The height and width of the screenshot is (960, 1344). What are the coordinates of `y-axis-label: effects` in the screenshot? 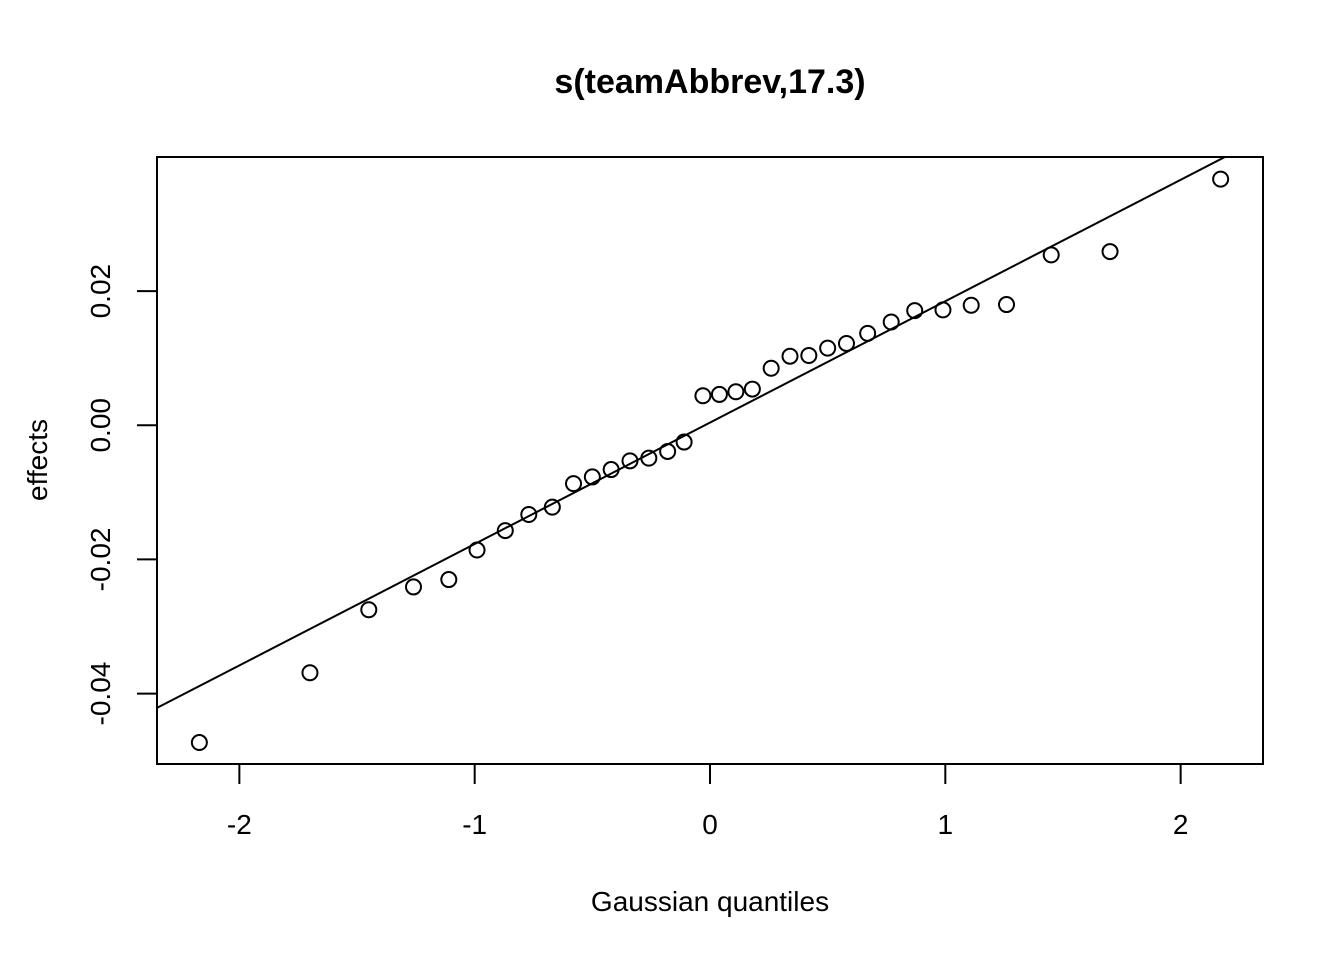 It's located at (37, 460).